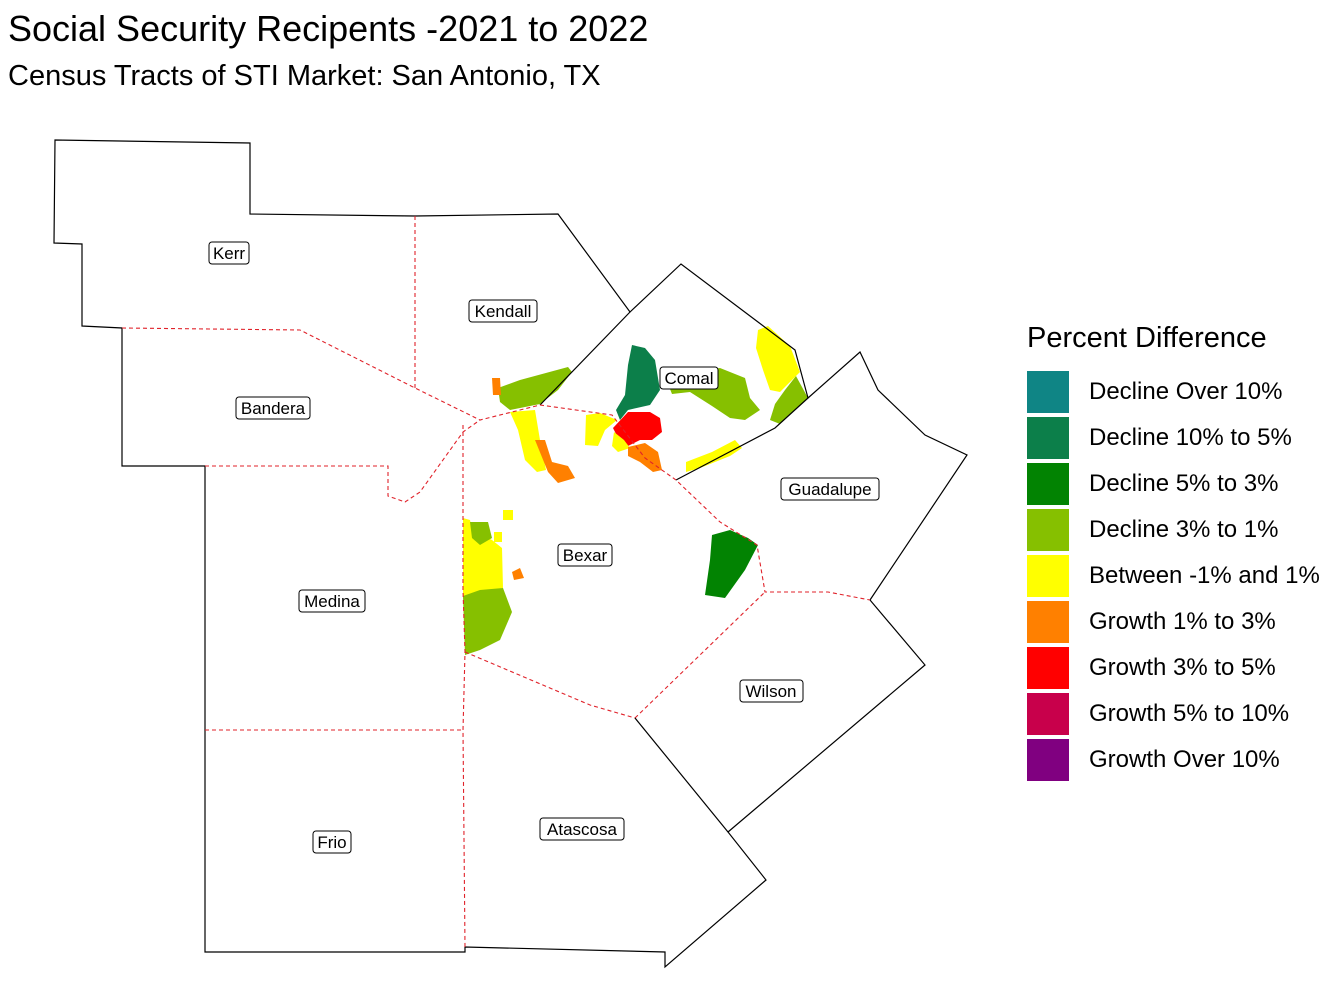 The width and height of the screenshot is (1344, 1008). I want to click on svg-text: Guadalupe, so click(829, 489).